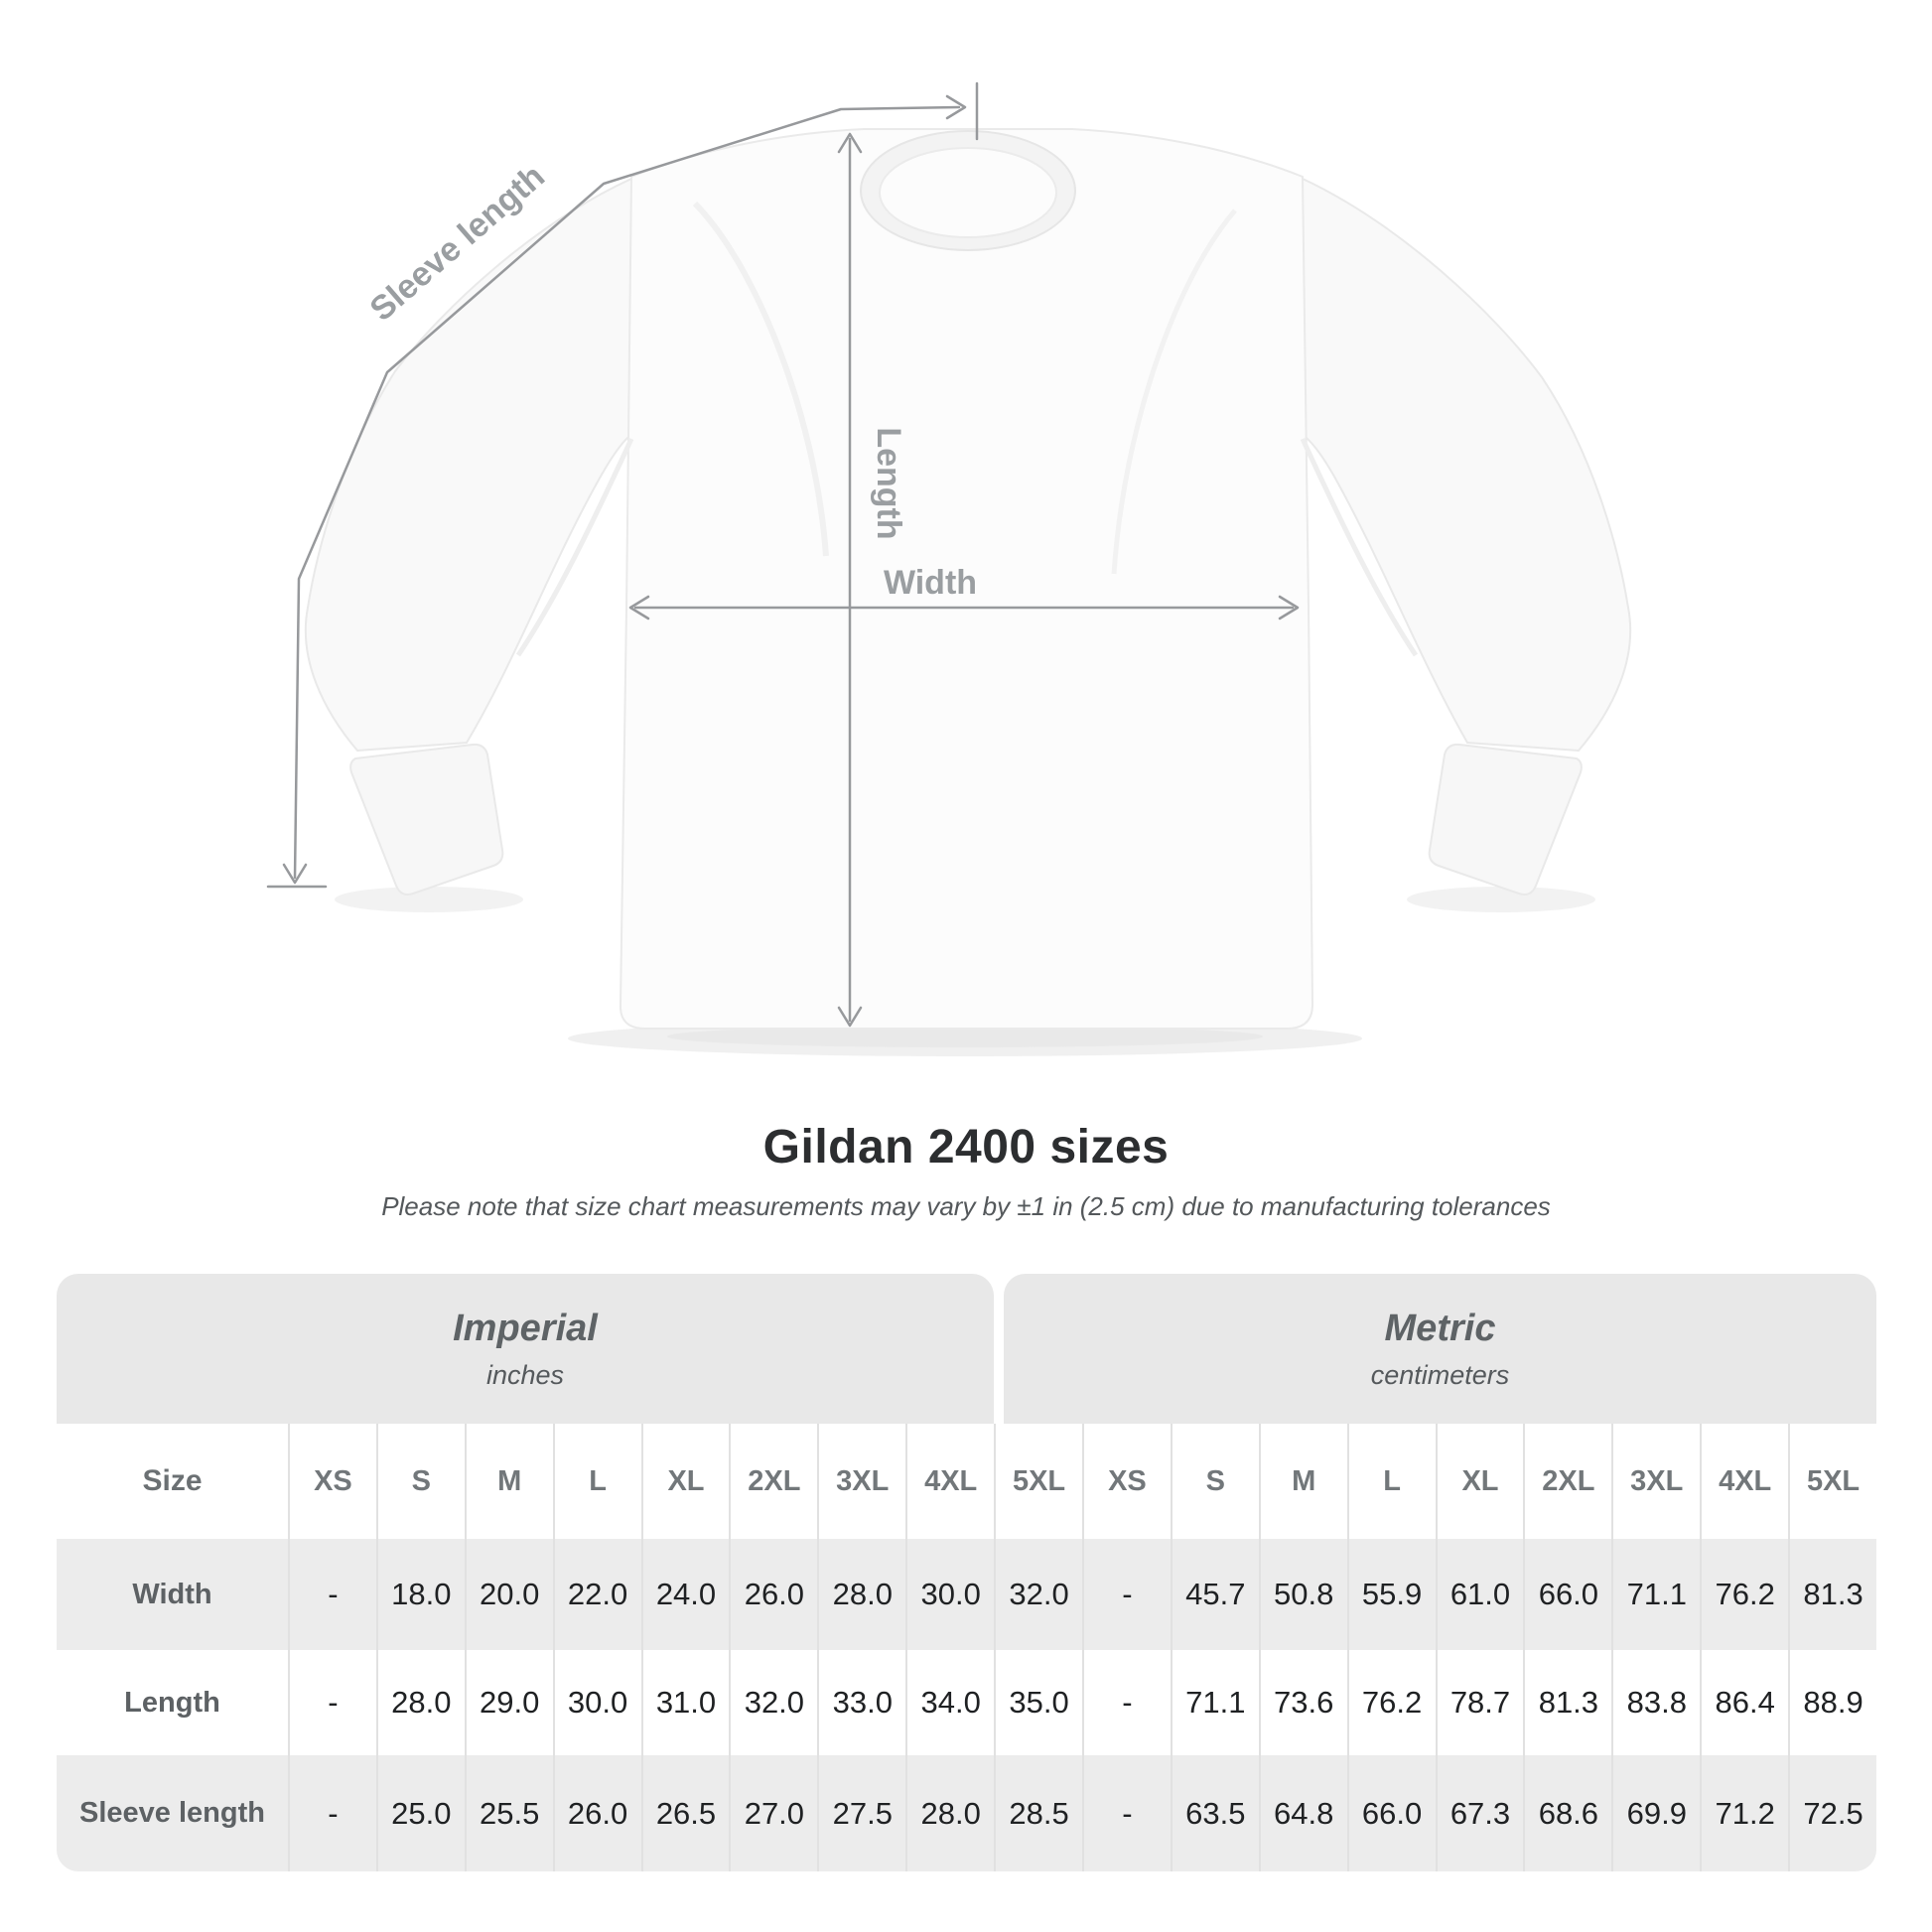 Image resolution: width=1932 pixels, height=1932 pixels. I want to click on left-cuff-shadow, so click(429, 899).